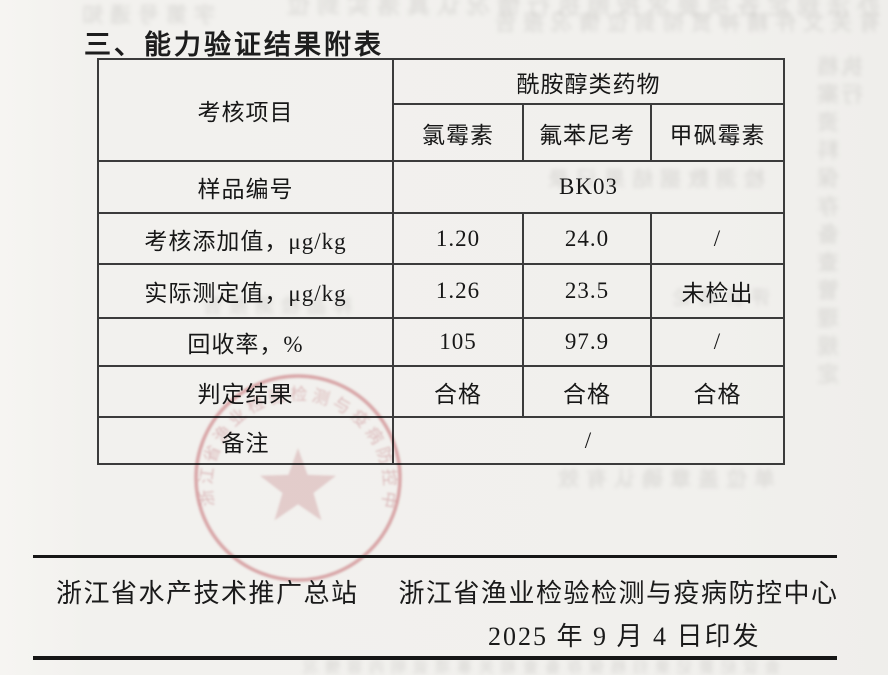 This screenshot has width=888, height=675. Describe the element at coordinates (587, 291) in the screenshot. I see `measured-value-florfenicol: 23.5` at that location.